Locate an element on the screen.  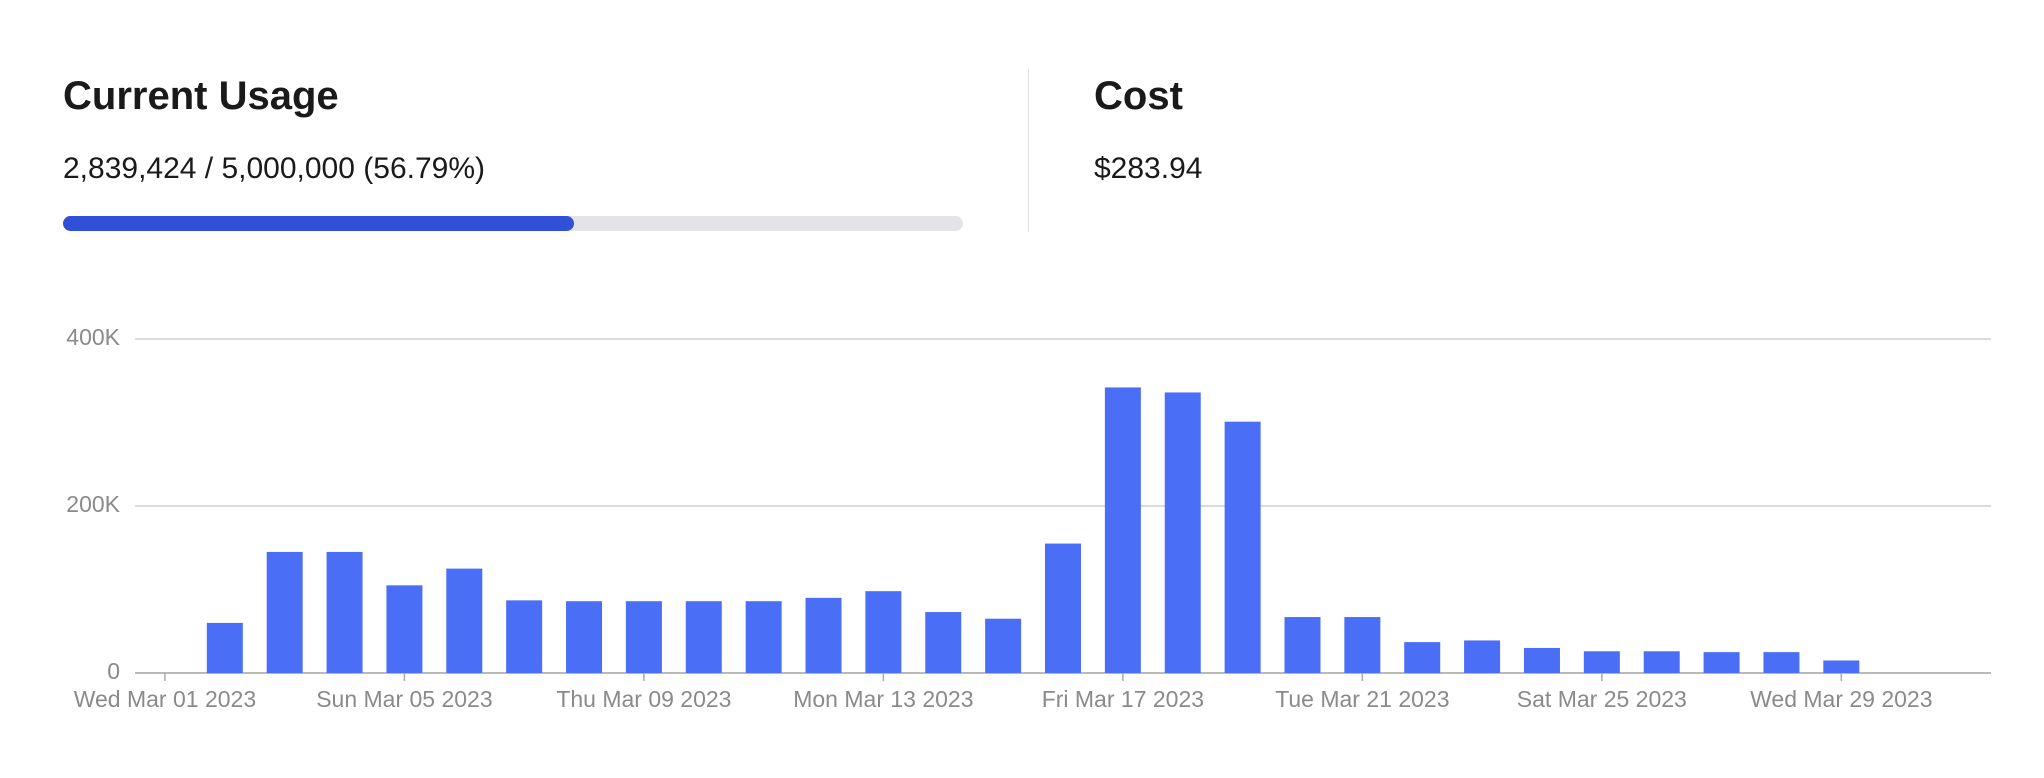
x-tick-label: Sat Mar 25 2023 is located at coordinates (1602, 699).